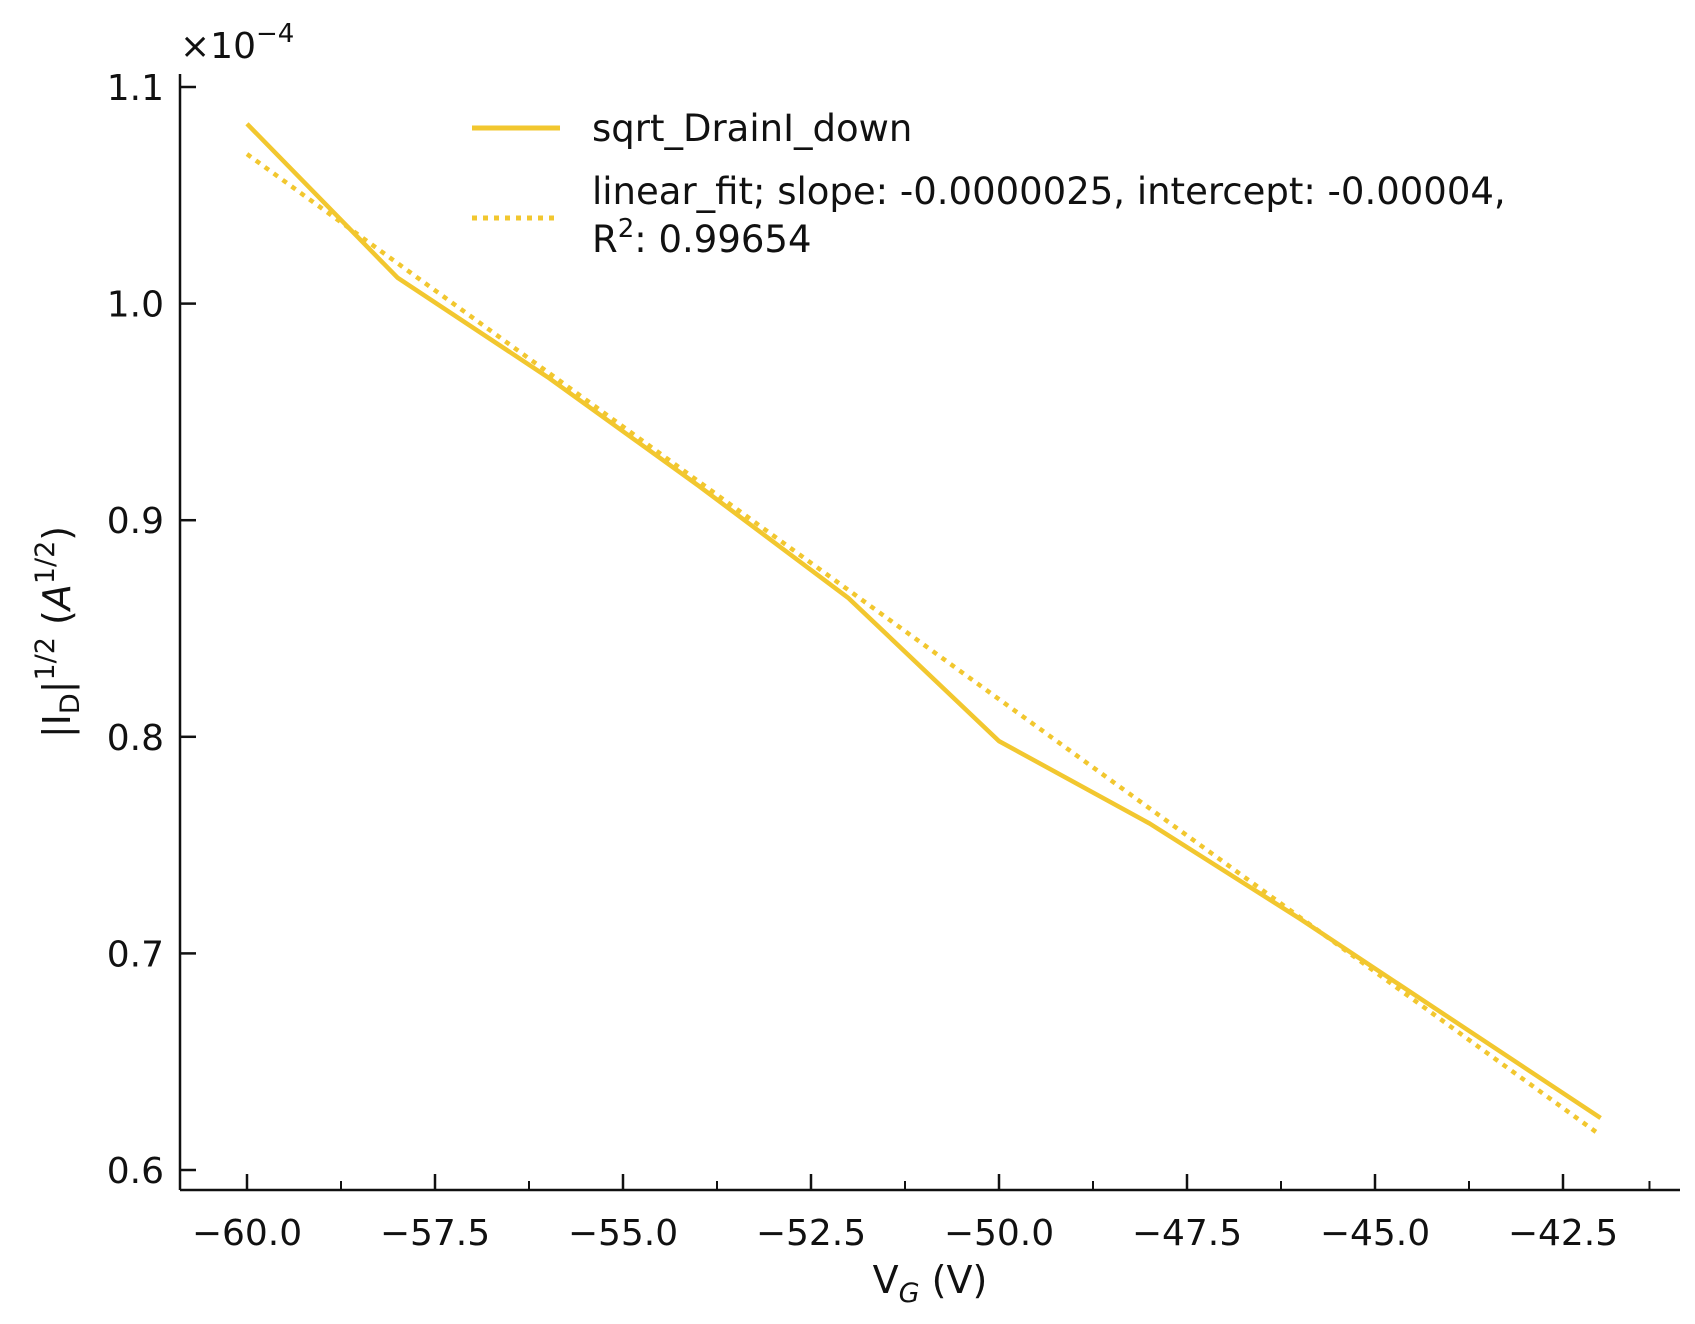 Image resolution: width=1695 pixels, height=1324 pixels. I want to click on y-axis-label: |ID|1/2 (A1/2), so click(58, 632).